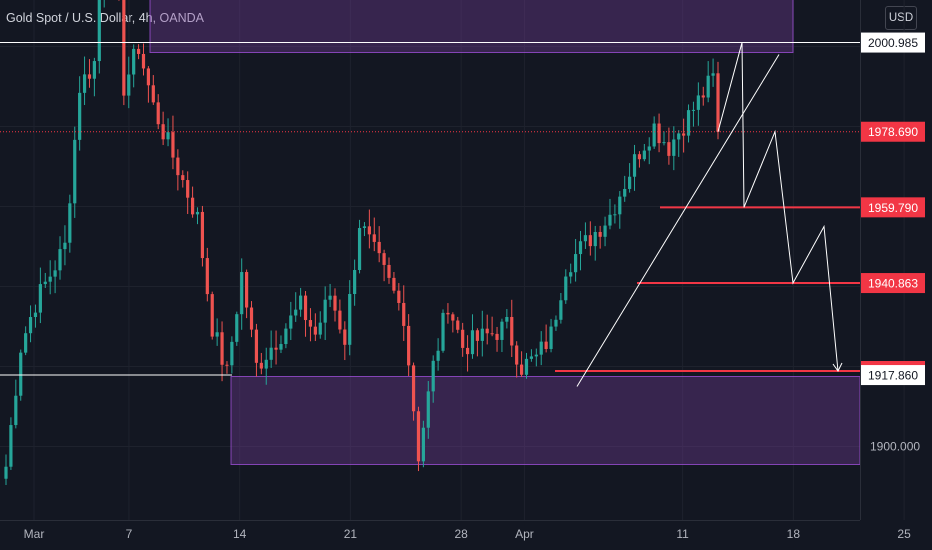  Describe the element at coordinates (105, 18) in the screenshot. I see `chart-title: Gold Spot / U.S. Dollar, 4h, OANDA` at that location.